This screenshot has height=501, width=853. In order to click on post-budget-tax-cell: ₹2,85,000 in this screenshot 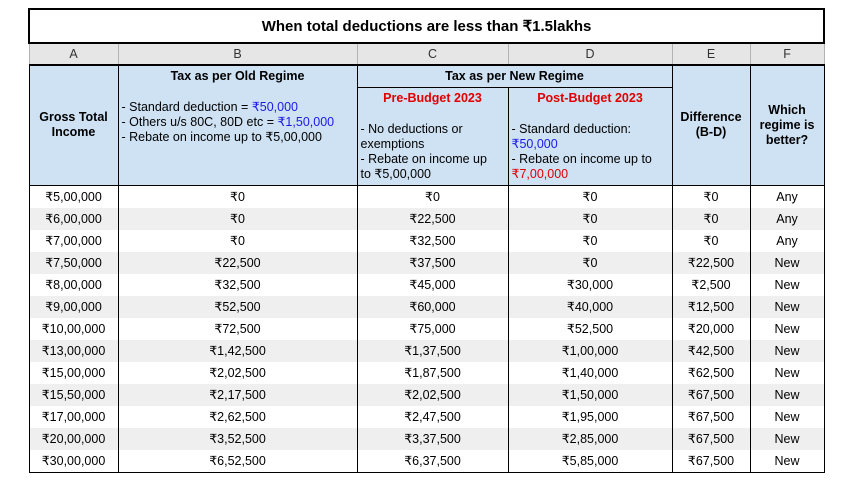, I will do `click(590, 438)`.